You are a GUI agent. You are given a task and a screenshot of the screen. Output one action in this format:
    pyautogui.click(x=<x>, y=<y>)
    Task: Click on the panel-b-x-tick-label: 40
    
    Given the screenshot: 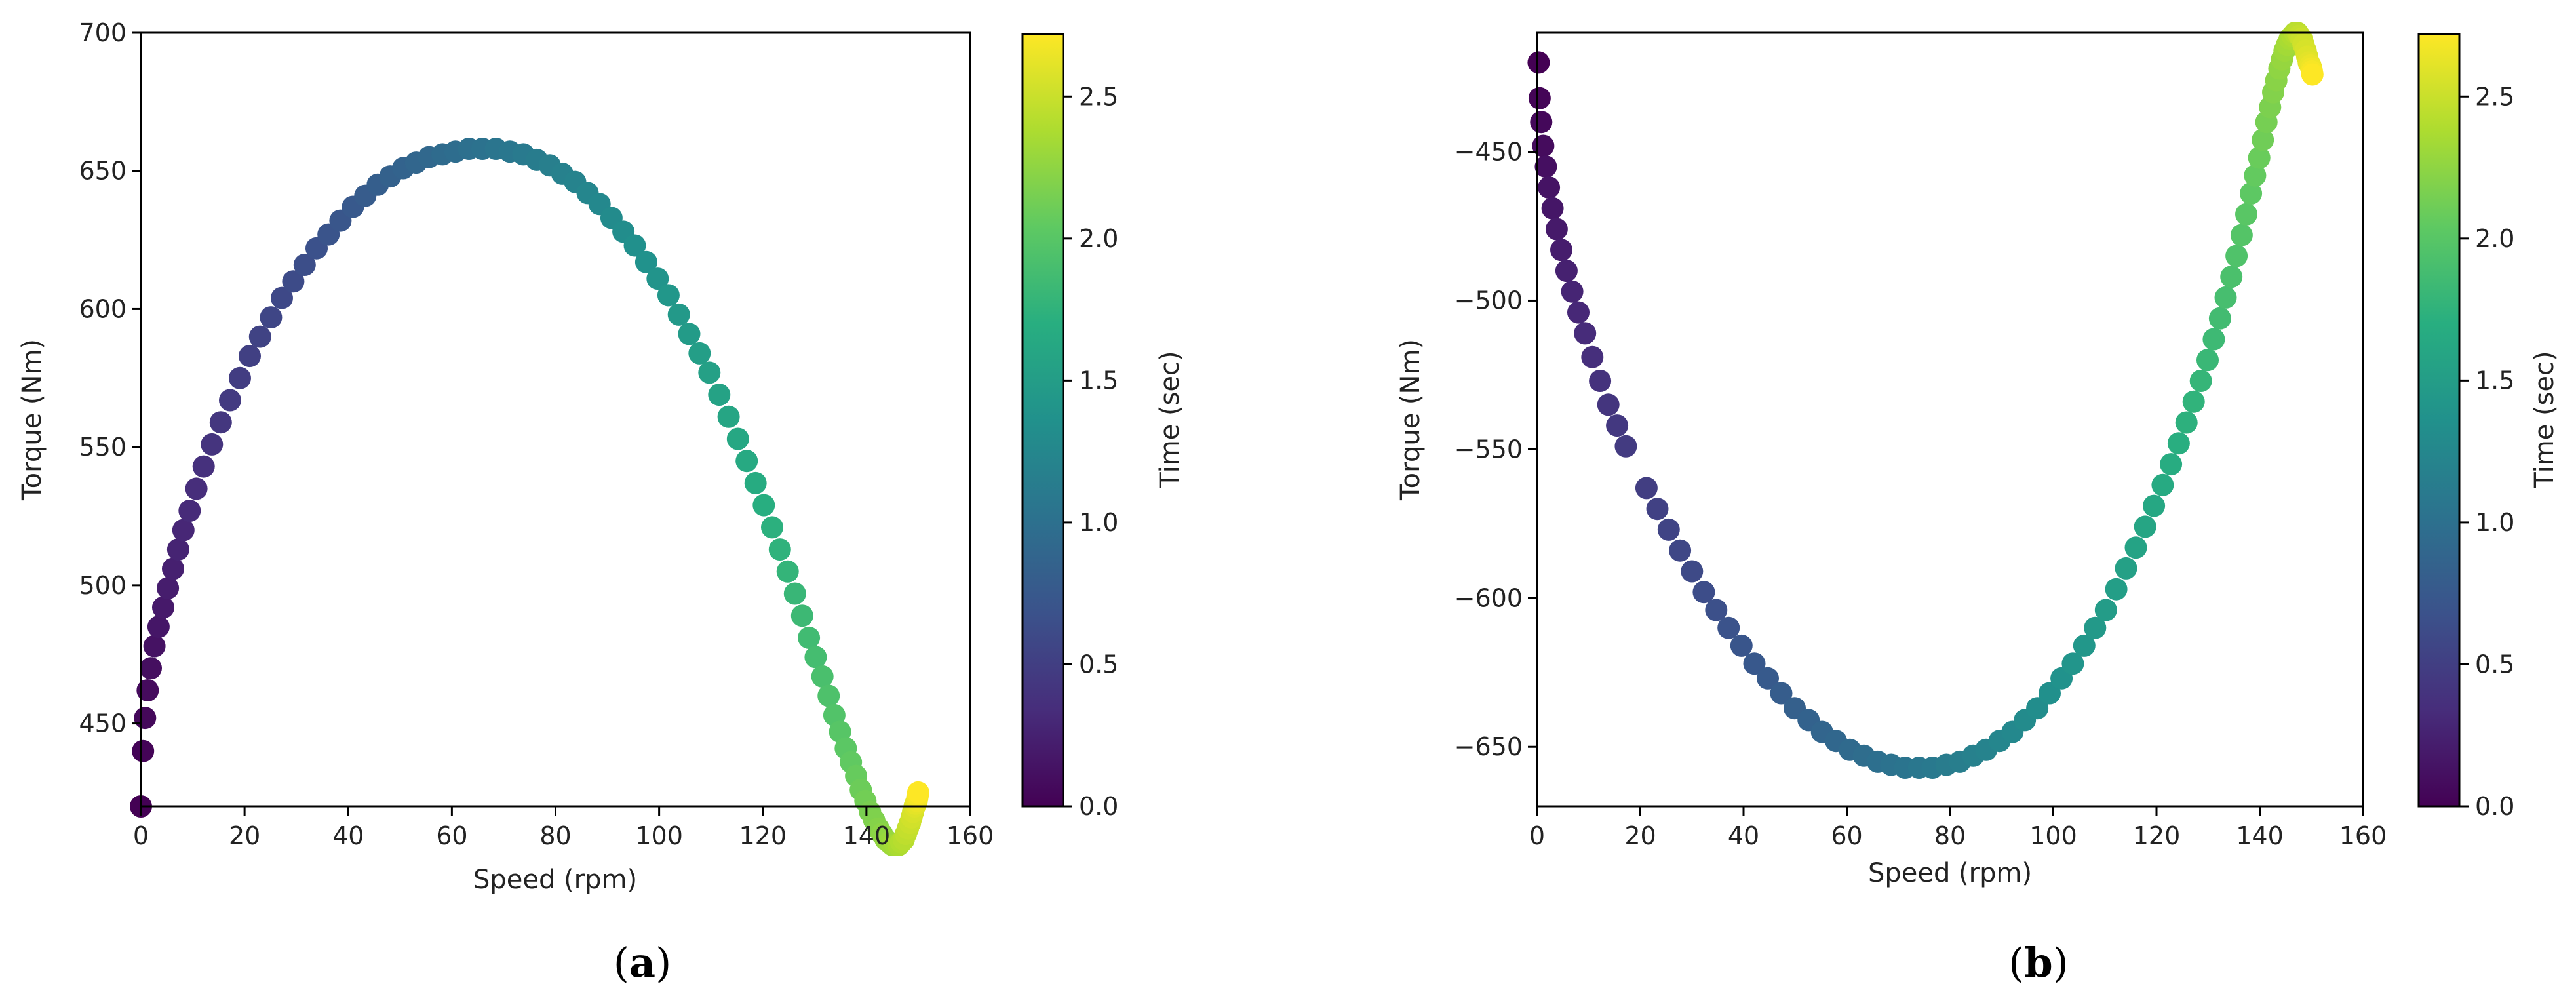 What is the action you would take?
    pyautogui.click(x=1743, y=836)
    